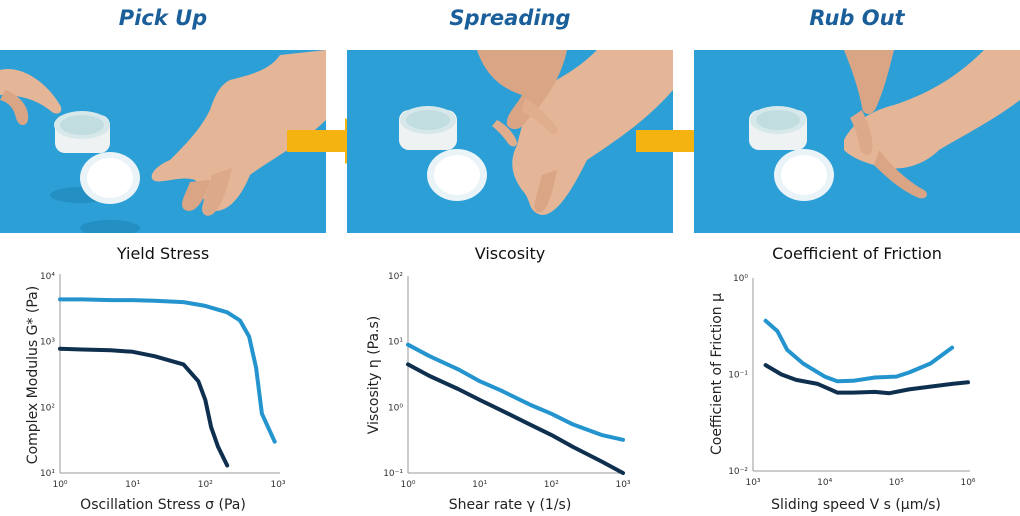 This screenshot has width=1020, height=516. What do you see at coordinates (717, 374) in the screenshot?
I see `y-axis-label: Coefficient of Friction μ` at bounding box center [717, 374].